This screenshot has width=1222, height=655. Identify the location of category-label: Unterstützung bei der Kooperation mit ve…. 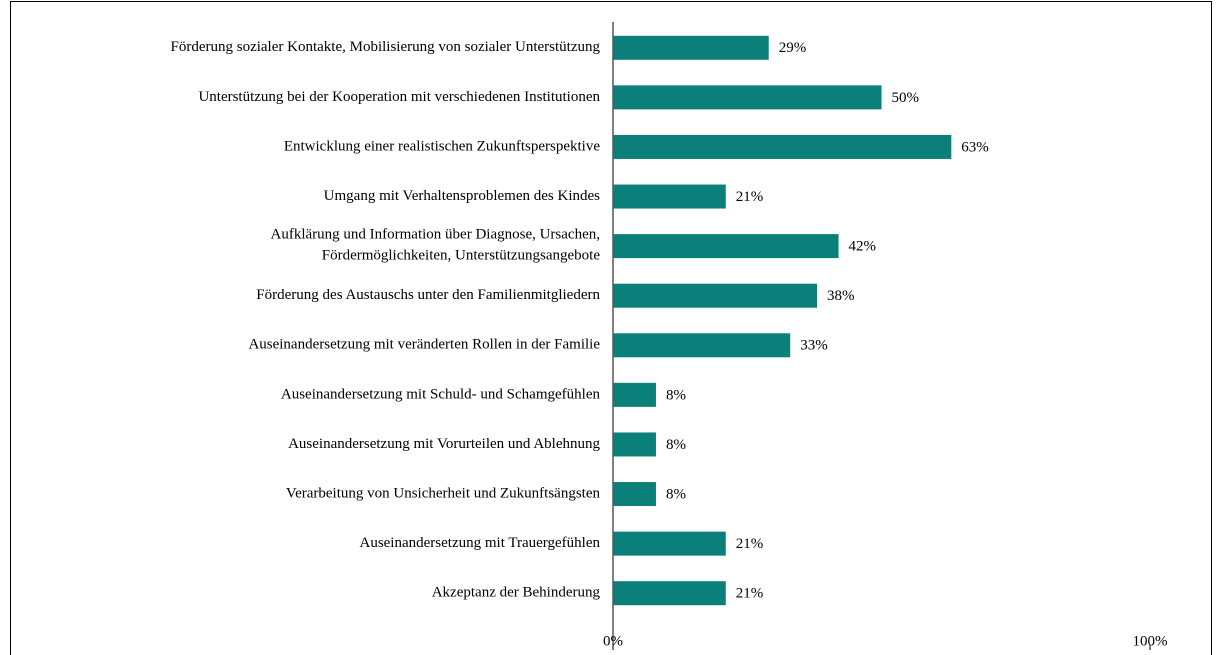
(399, 97).